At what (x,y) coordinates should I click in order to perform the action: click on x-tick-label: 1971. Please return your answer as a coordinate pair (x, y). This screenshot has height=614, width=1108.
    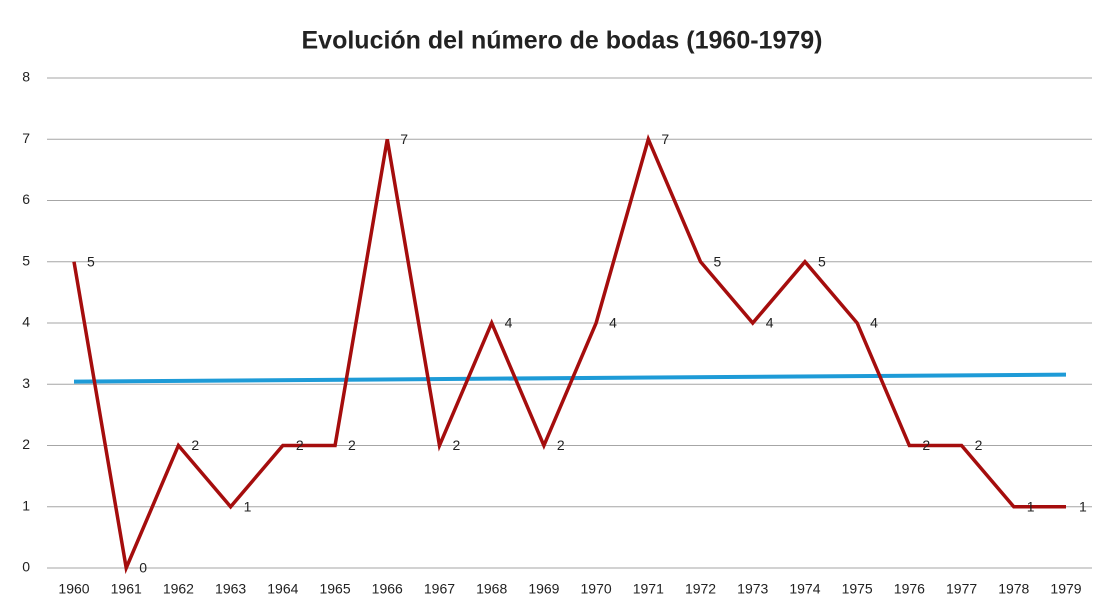
    Looking at the image, I should click on (648, 589).